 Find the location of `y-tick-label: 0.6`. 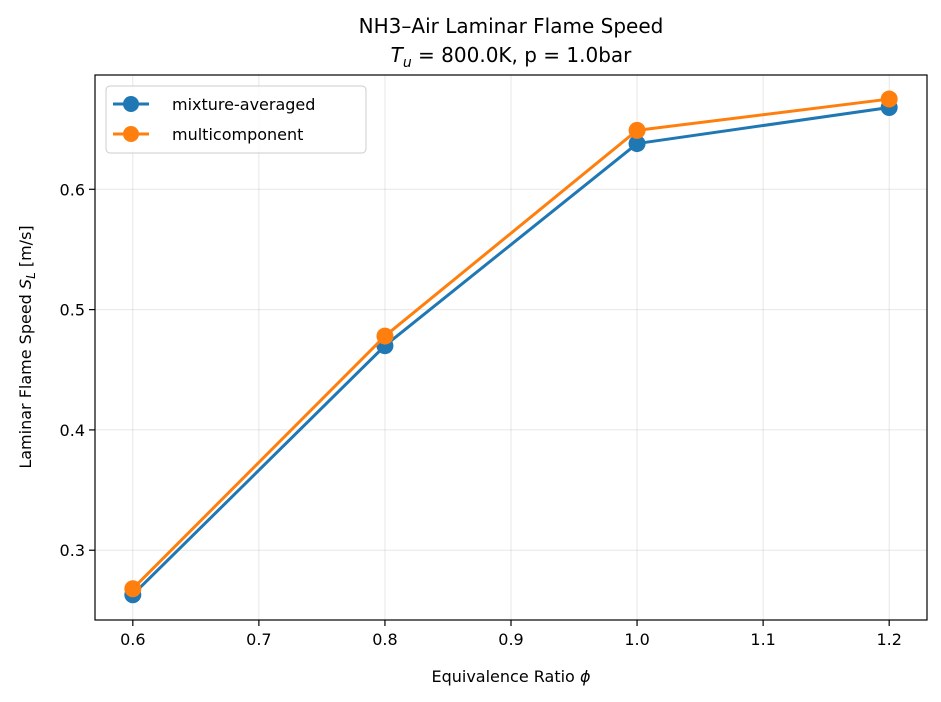

y-tick-label: 0.6 is located at coordinates (72, 189).